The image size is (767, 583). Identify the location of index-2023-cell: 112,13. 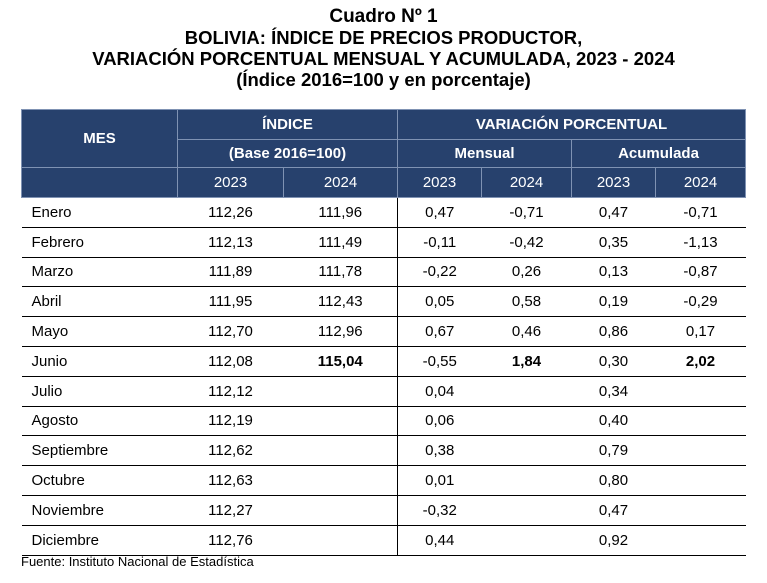
(230, 242).